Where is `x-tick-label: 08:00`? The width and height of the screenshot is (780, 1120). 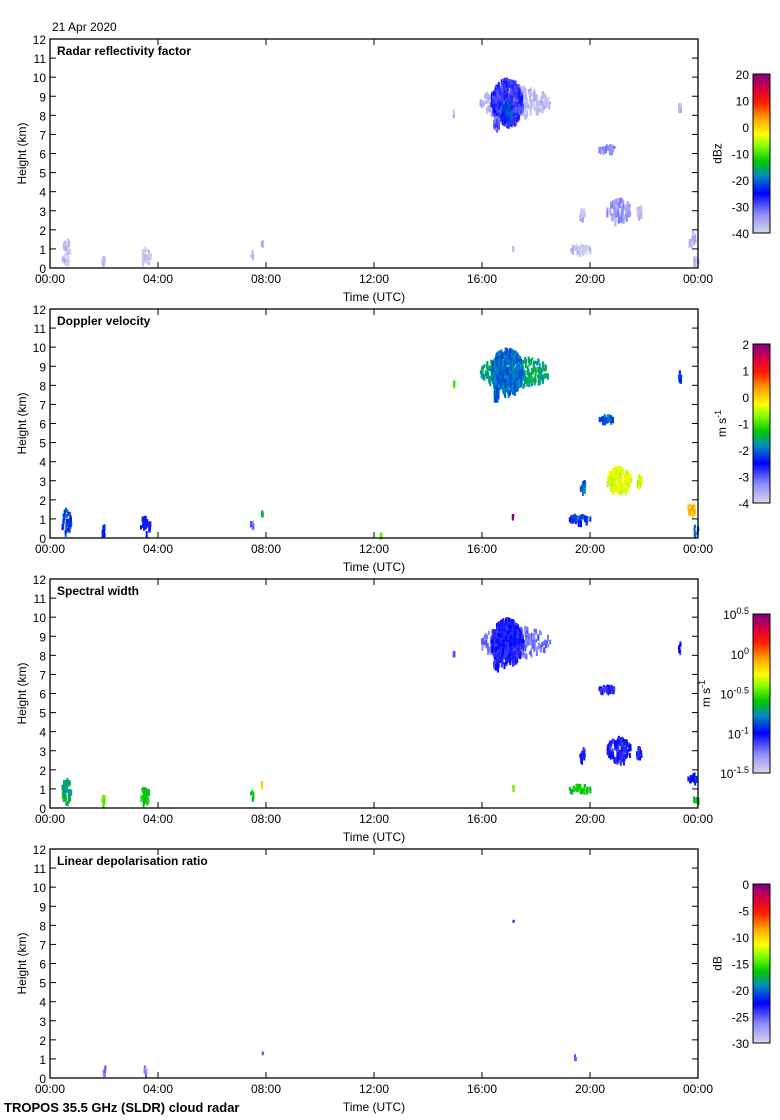
x-tick-label: 08:00 is located at coordinates (266, 279).